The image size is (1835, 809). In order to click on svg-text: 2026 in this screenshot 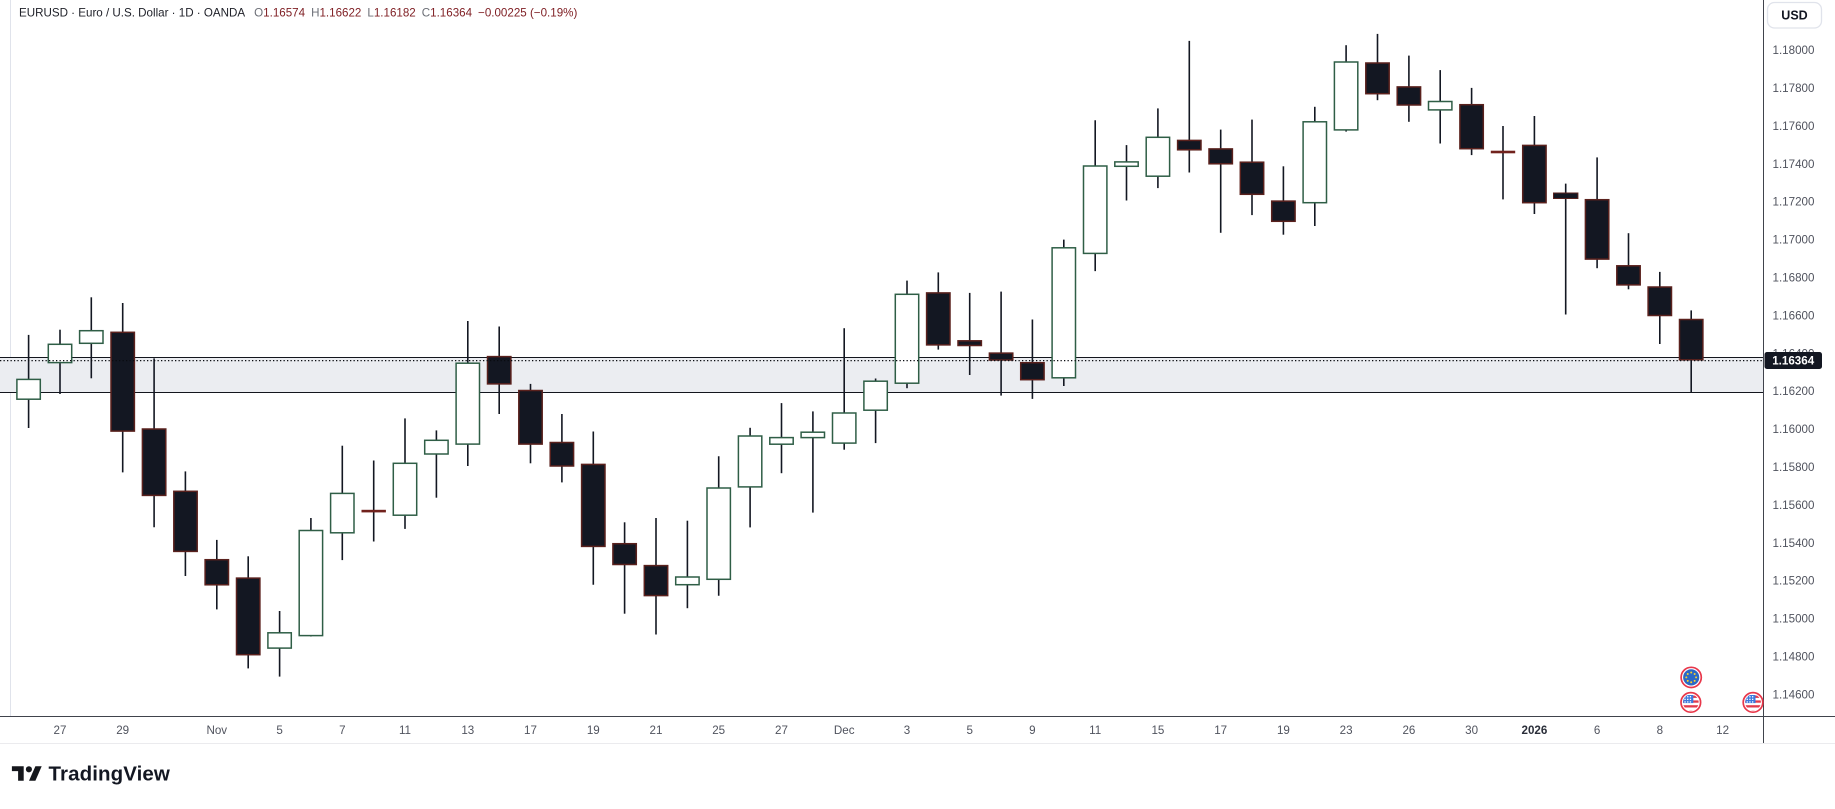, I will do `click(1535, 730)`.